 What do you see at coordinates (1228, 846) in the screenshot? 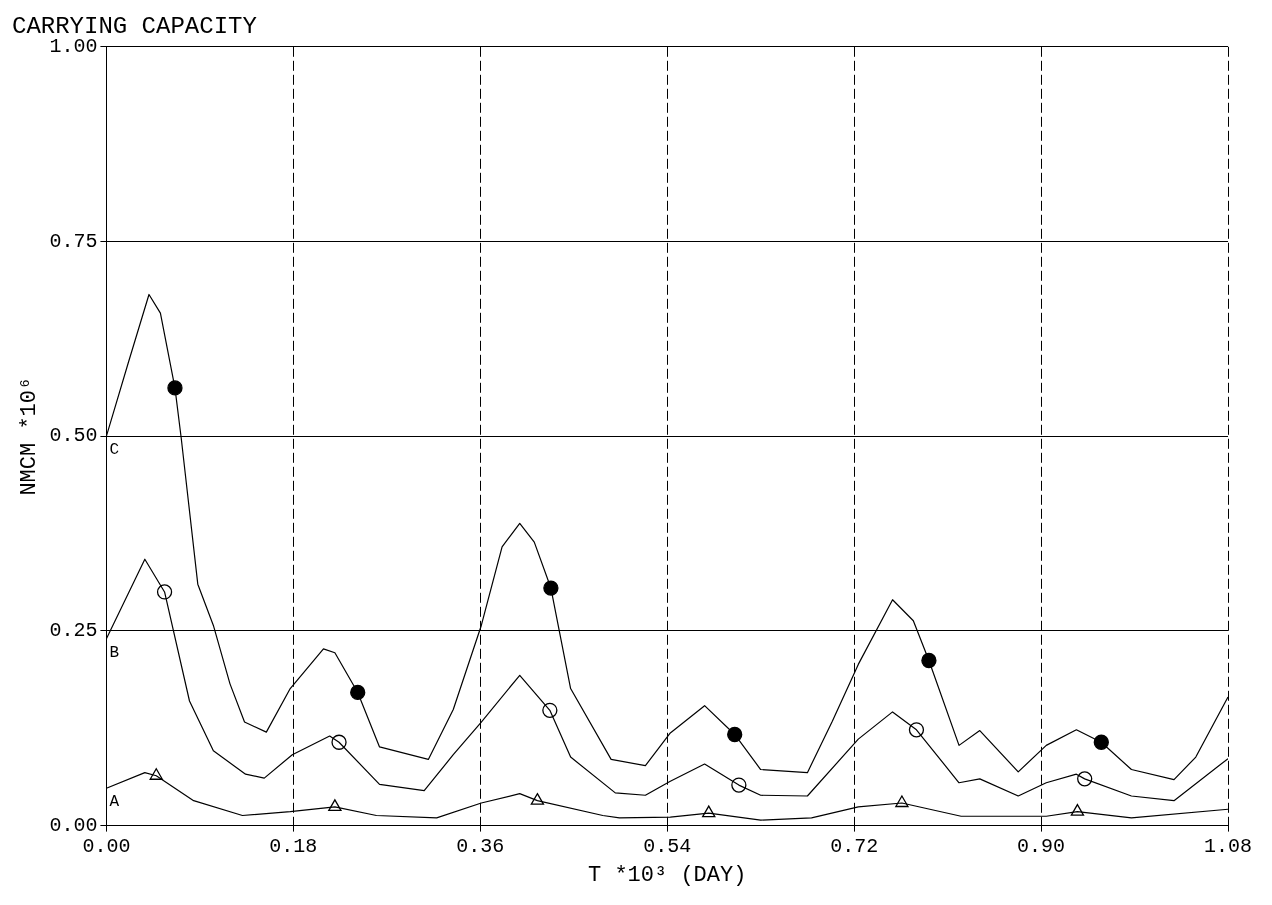
I see `x-tick-label: 1.08` at bounding box center [1228, 846].